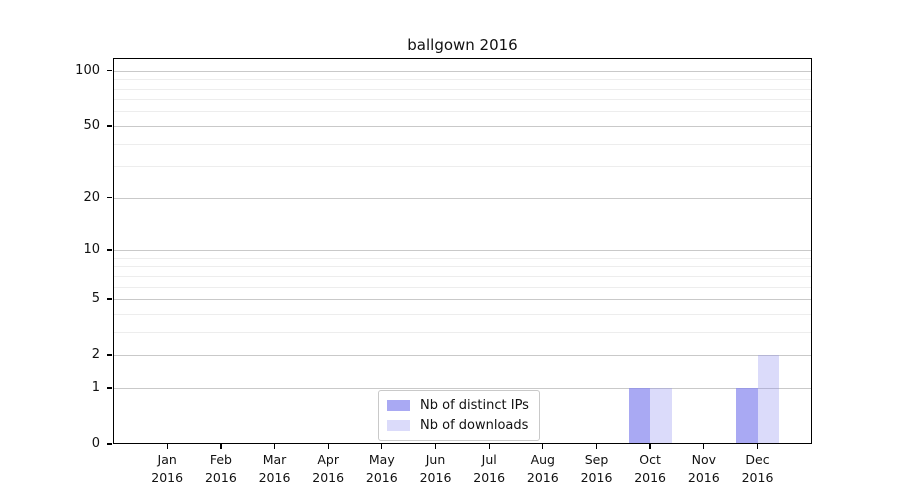 The image size is (900, 500). Describe the element at coordinates (95, 443) in the screenshot. I see `y-tick-label: 0` at that location.